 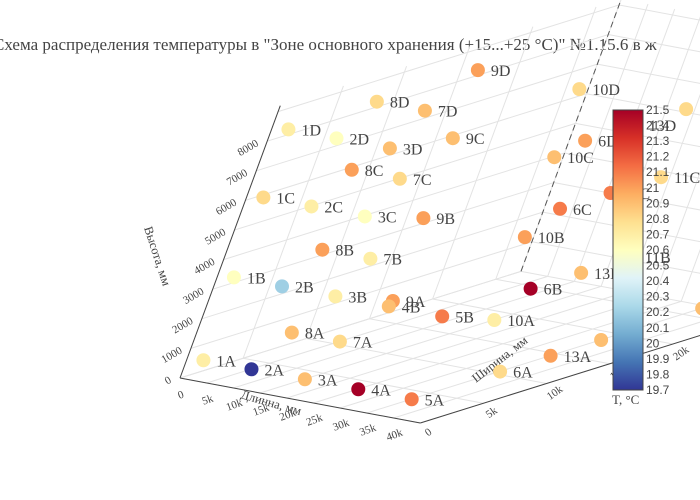 What do you see at coordinates (368, 430) in the screenshot?
I see `x-tick-label: 35k` at bounding box center [368, 430].